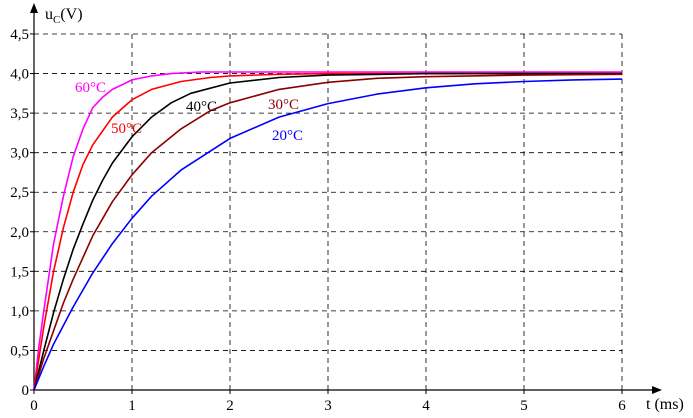 This screenshot has height=418, width=693. Describe the element at coordinates (19, 193) in the screenshot. I see `y-tick-label: 2,5` at that location.